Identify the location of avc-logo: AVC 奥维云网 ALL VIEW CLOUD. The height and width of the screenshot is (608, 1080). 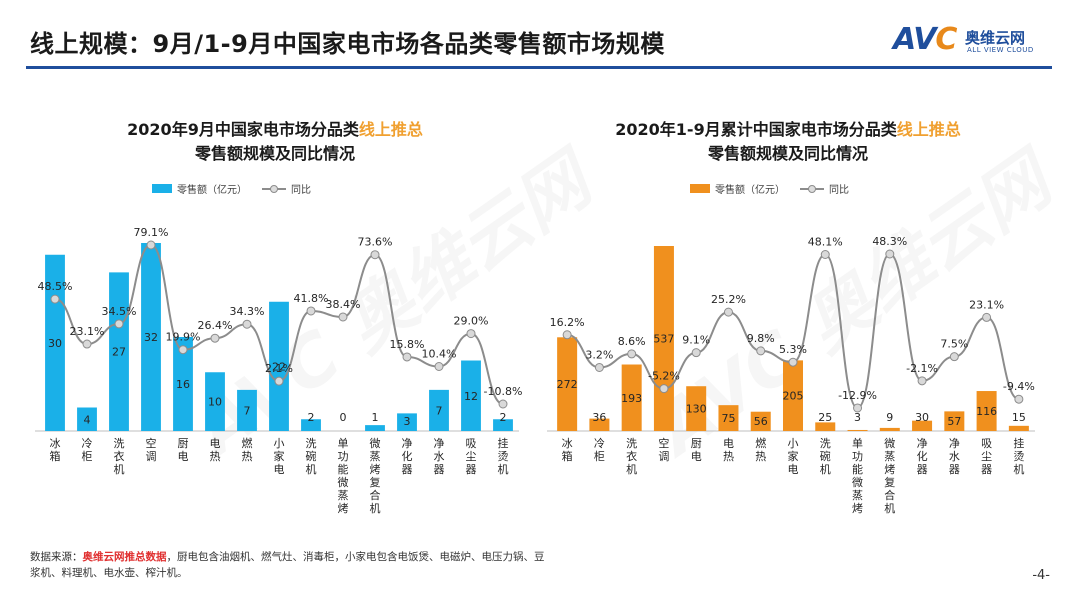
(973, 41).